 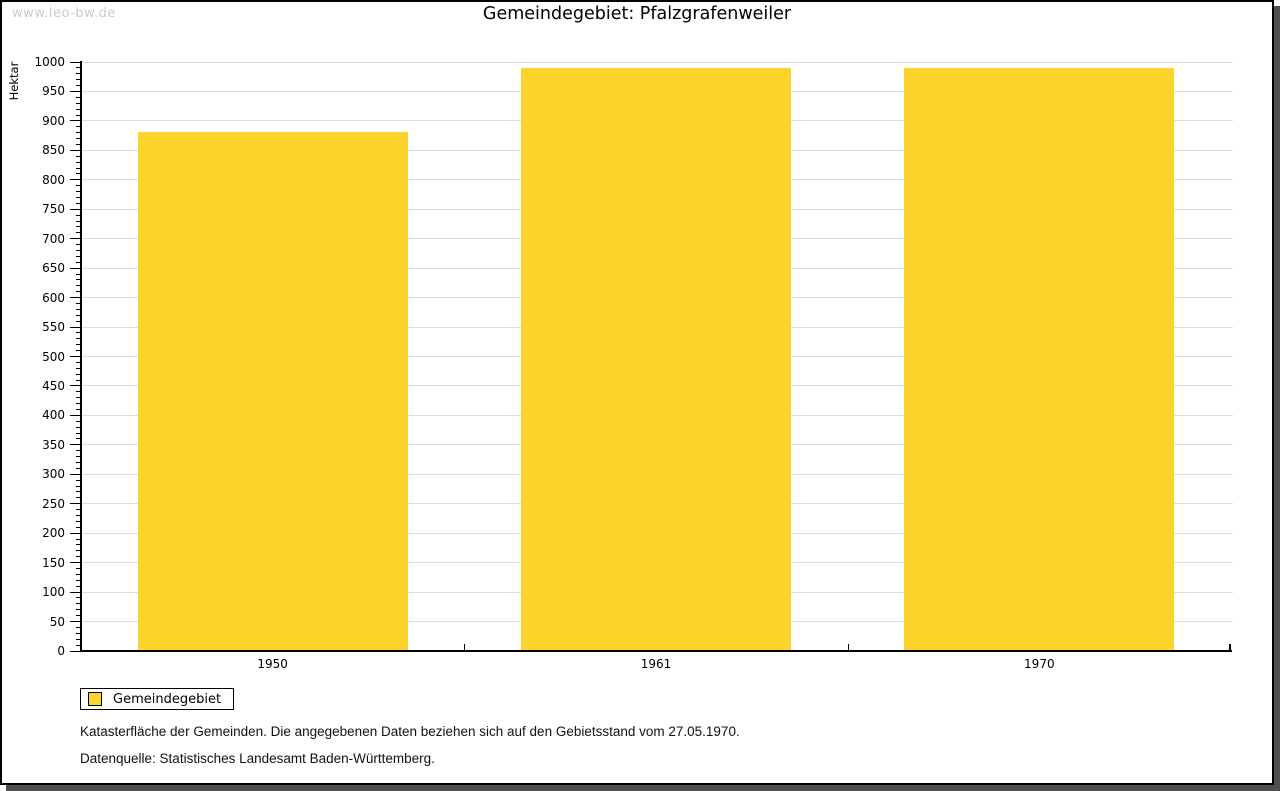 What do you see at coordinates (57, 621) in the screenshot?
I see `y-tick-label: 50` at bounding box center [57, 621].